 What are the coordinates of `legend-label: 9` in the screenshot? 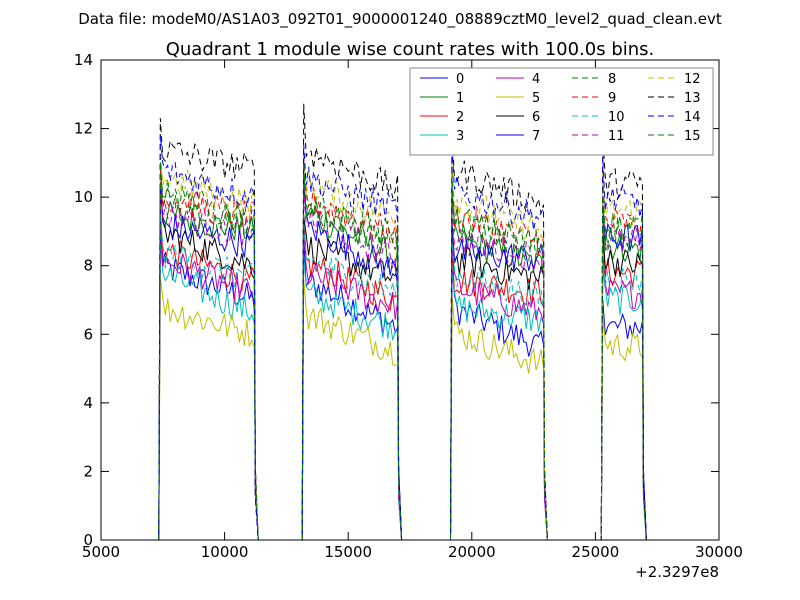 It's located at (612, 98).